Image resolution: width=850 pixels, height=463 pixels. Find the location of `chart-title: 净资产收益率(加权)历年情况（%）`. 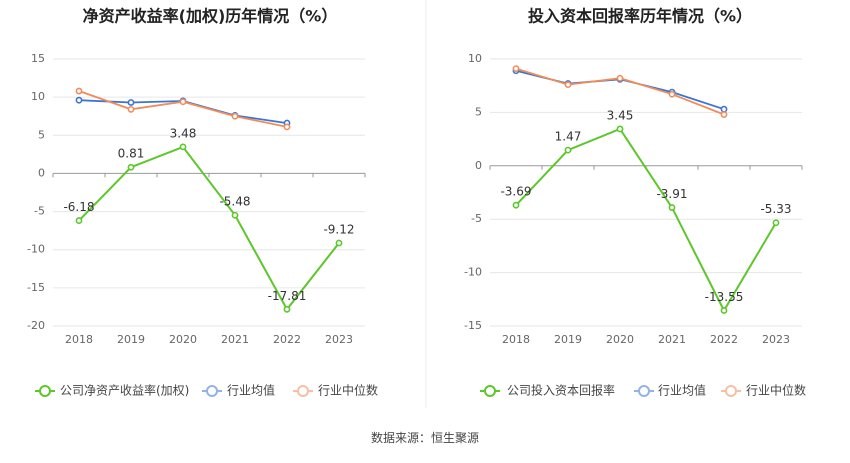

chart-title: 净资产收益率(加权)历年情况（%） is located at coordinates (210, 16).